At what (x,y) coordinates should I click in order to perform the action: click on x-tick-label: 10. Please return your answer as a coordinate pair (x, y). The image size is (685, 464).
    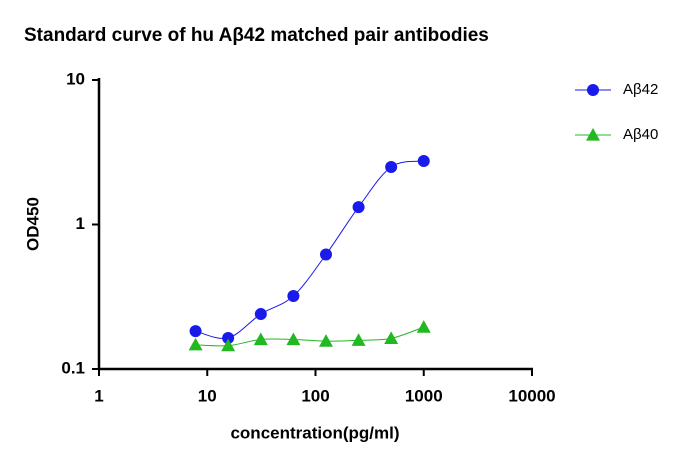
    Looking at the image, I should click on (207, 395).